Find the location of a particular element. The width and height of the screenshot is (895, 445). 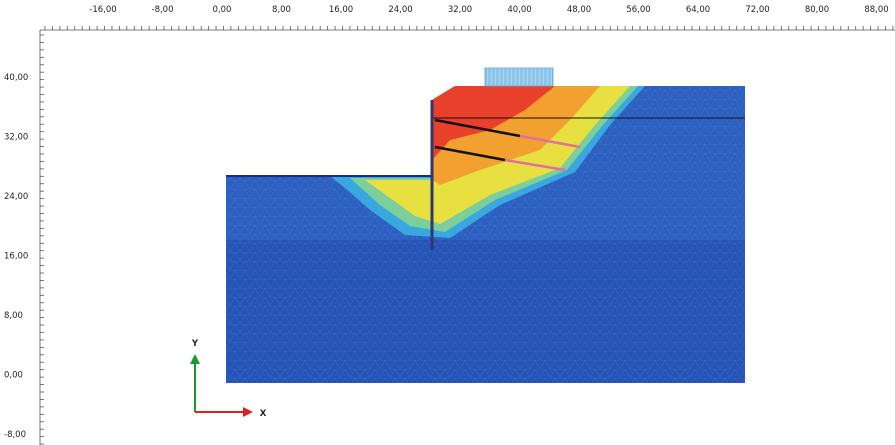

top-ruler-label: 32,00 is located at coordinates (460, 10).